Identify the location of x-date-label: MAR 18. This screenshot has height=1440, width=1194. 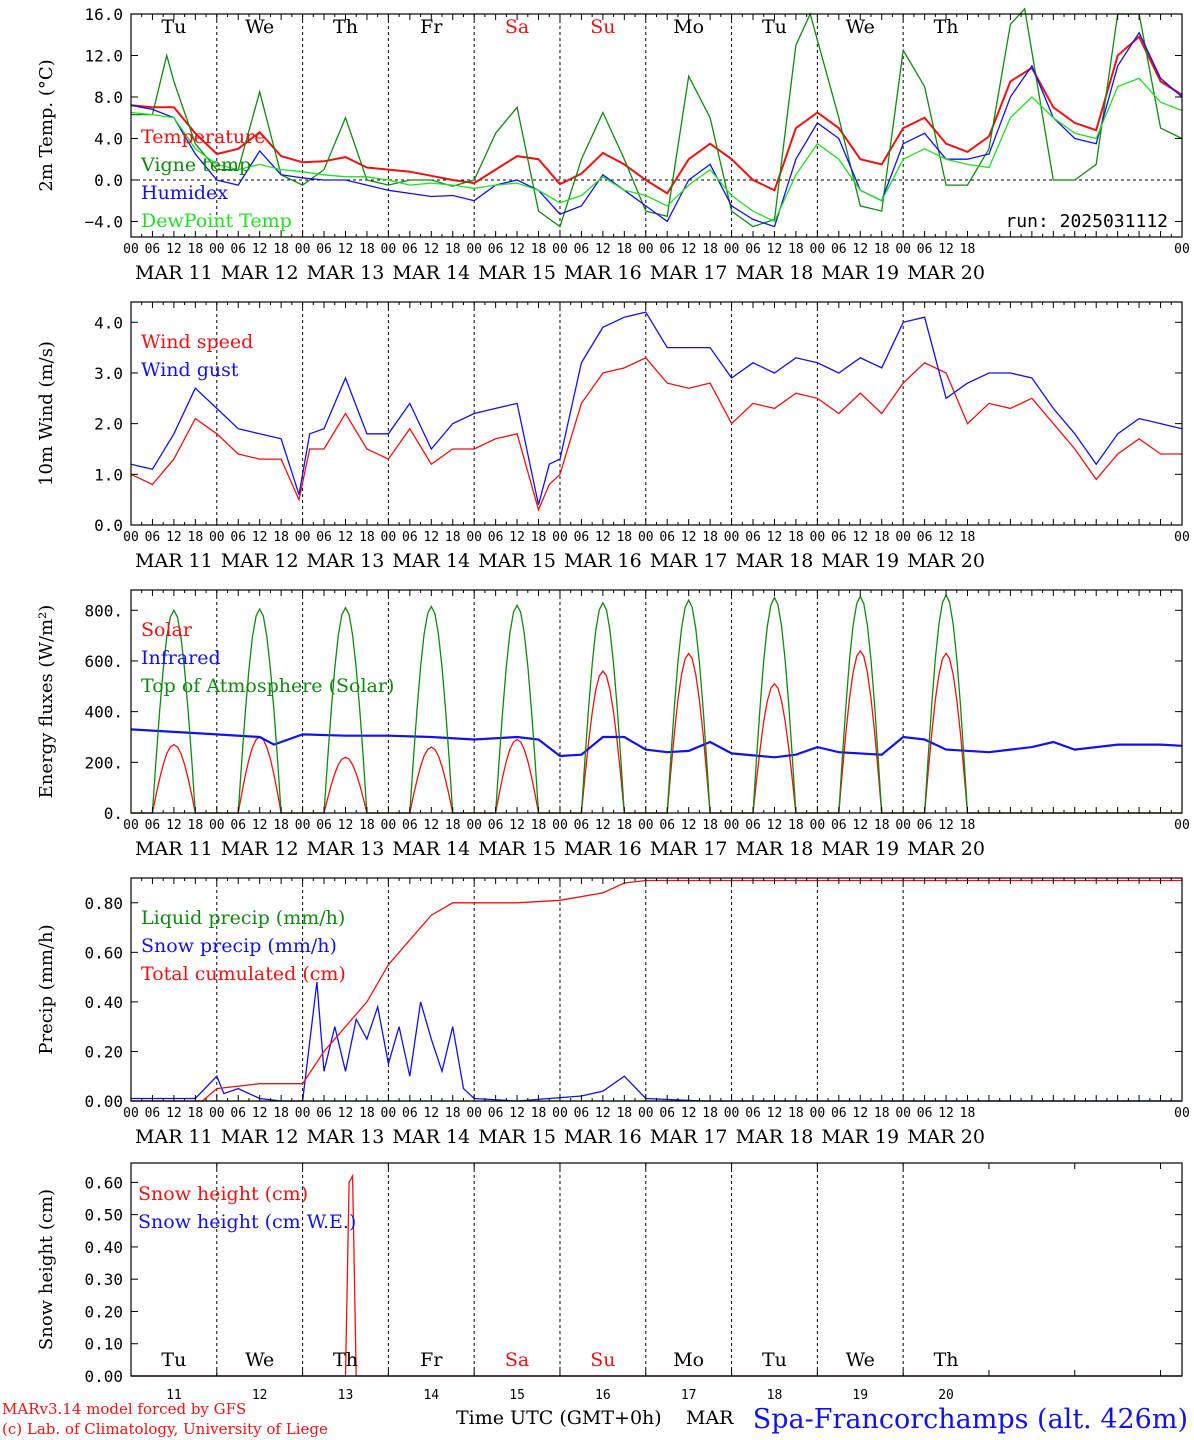
(775, 1137).